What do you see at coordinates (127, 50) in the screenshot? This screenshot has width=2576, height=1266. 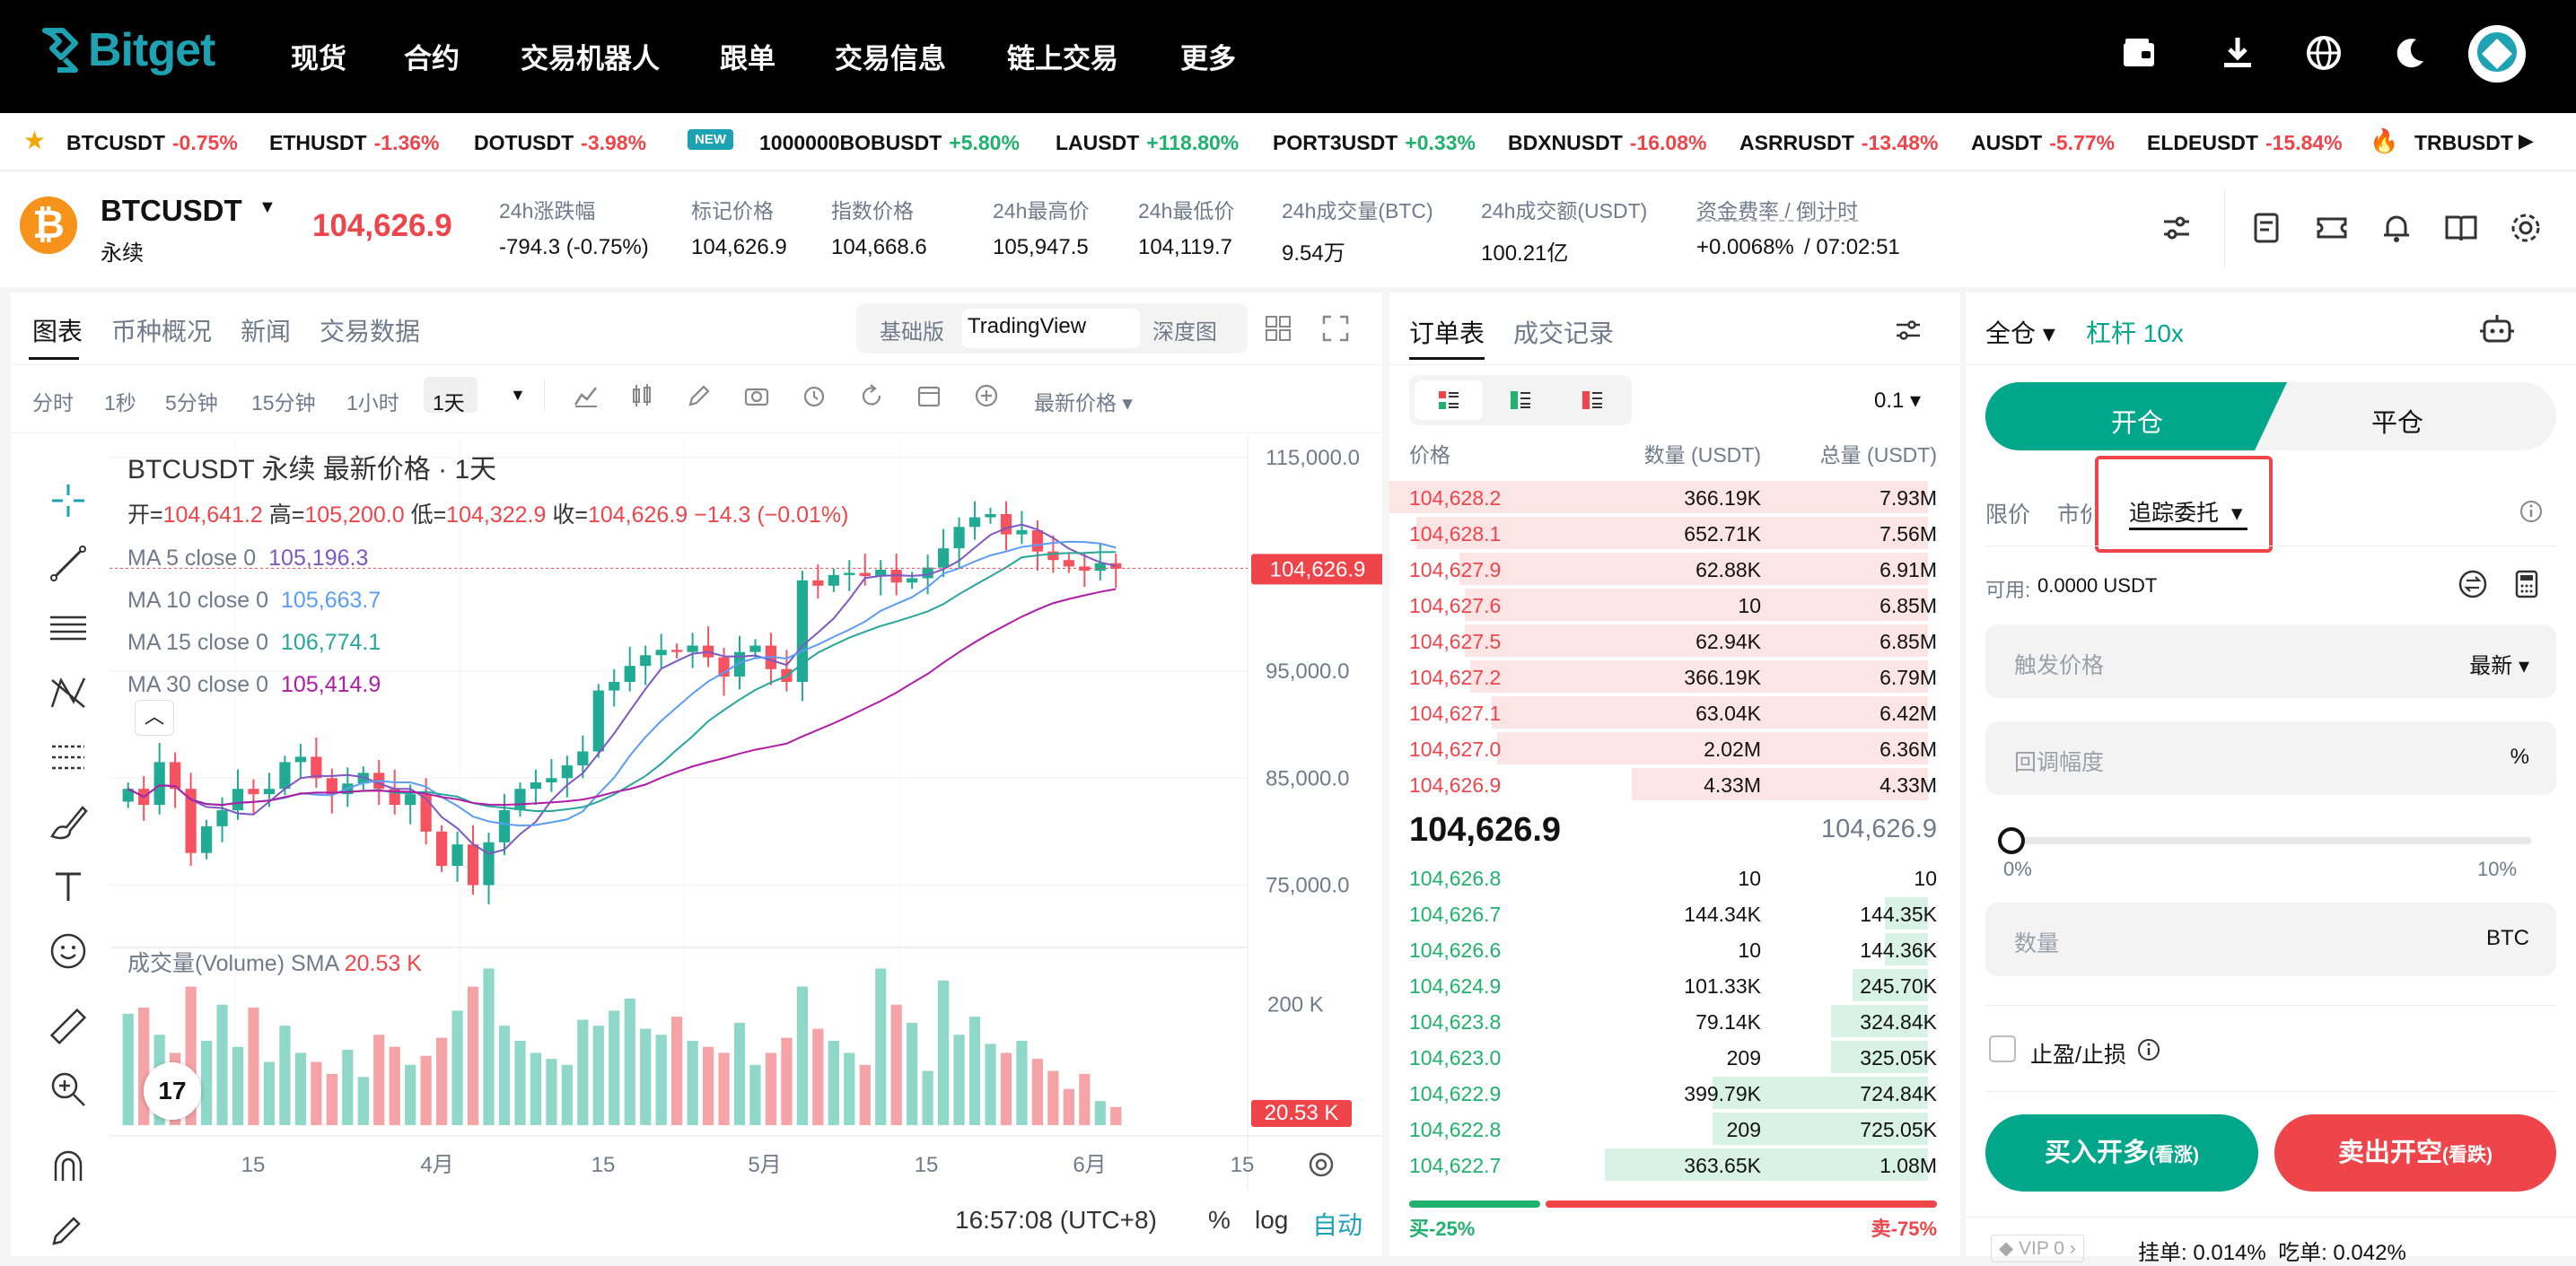 I see `bitget-logo: Bitget` at bounding box center [127, 50].